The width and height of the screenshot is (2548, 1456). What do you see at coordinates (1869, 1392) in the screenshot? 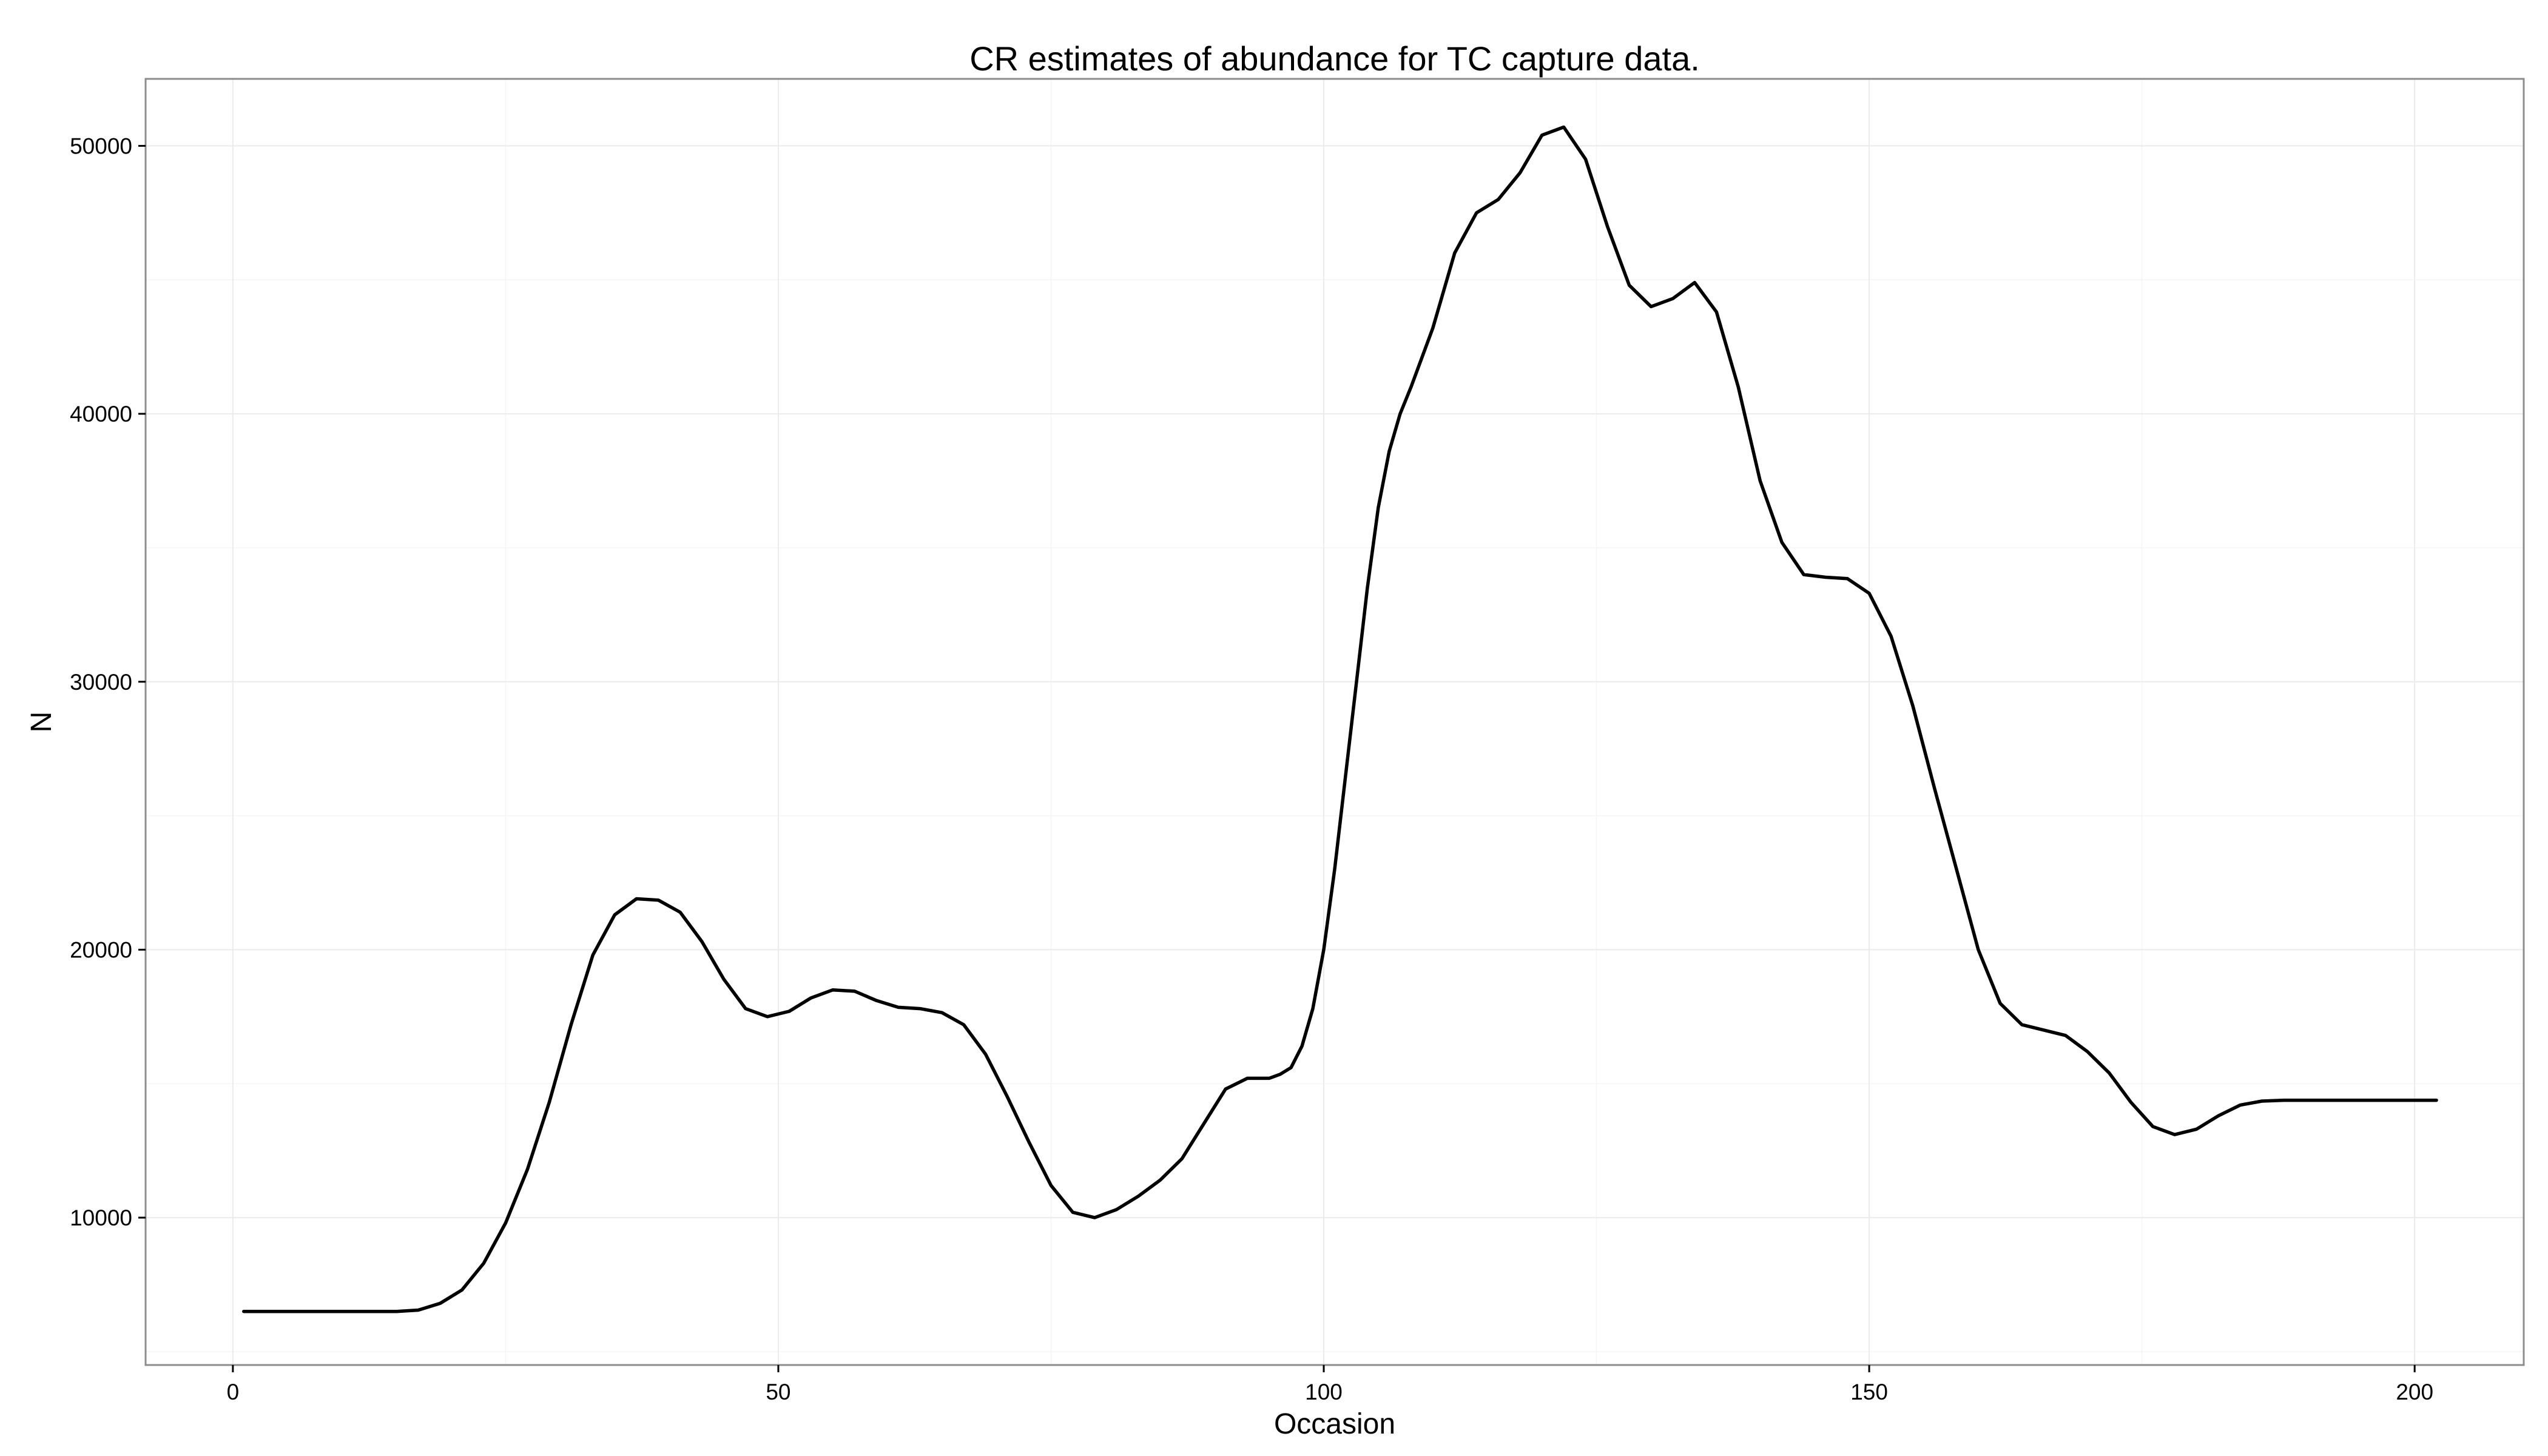
I see `x-tick-label: 150` at bounding box center [1869, 1392].